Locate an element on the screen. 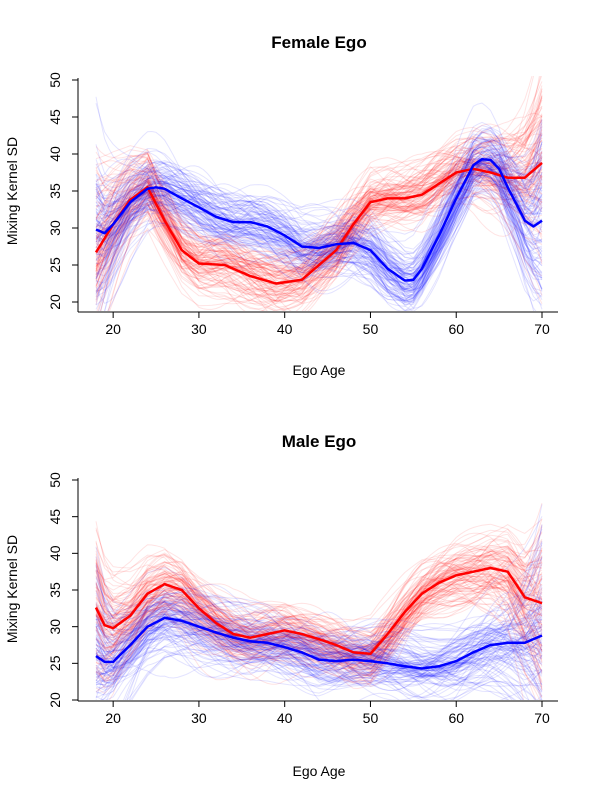  y-tick-label: 20 is located at coordinates (55, 302).